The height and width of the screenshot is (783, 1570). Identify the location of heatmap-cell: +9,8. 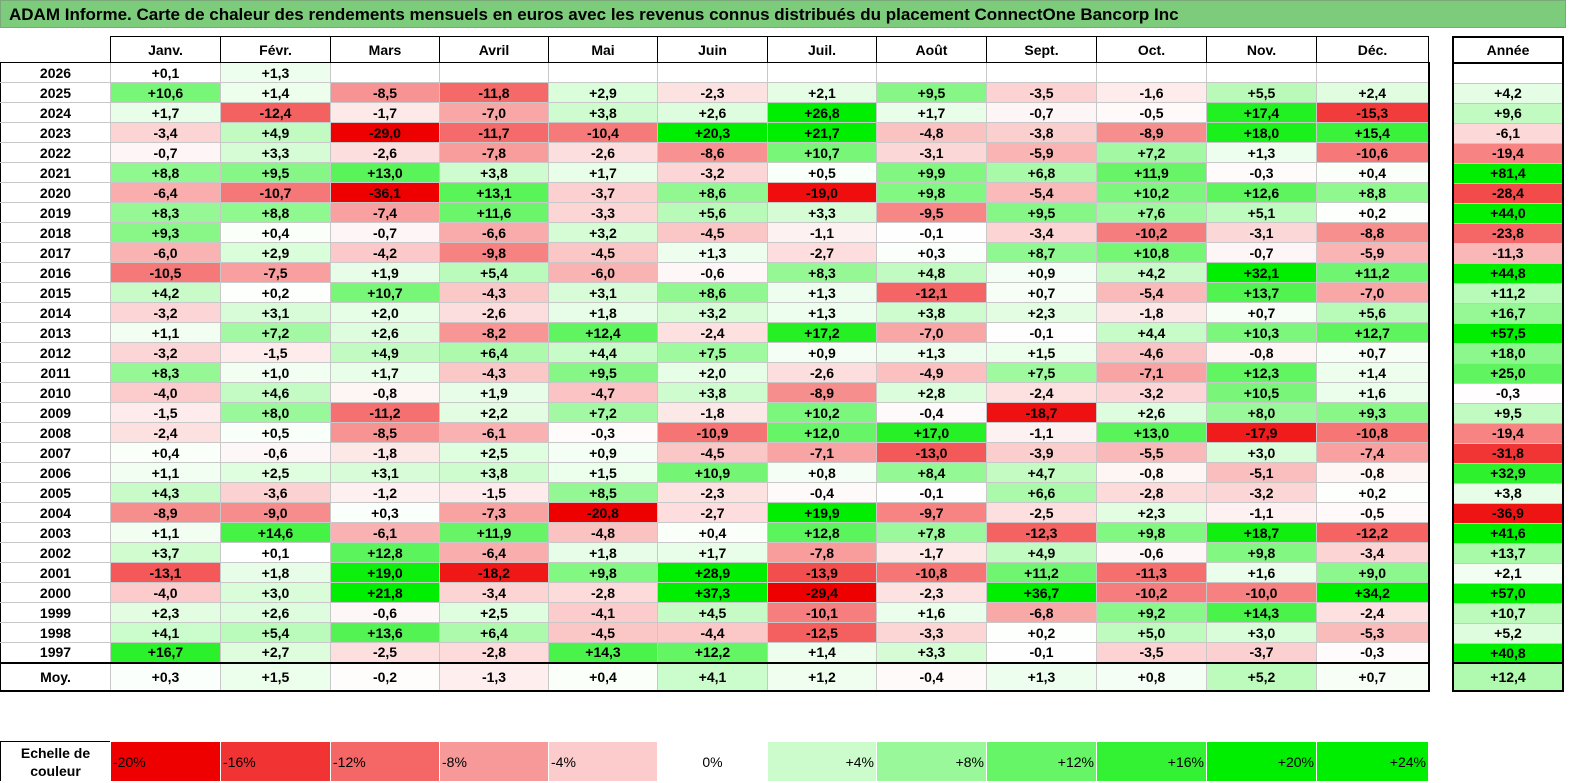
(931, 192).